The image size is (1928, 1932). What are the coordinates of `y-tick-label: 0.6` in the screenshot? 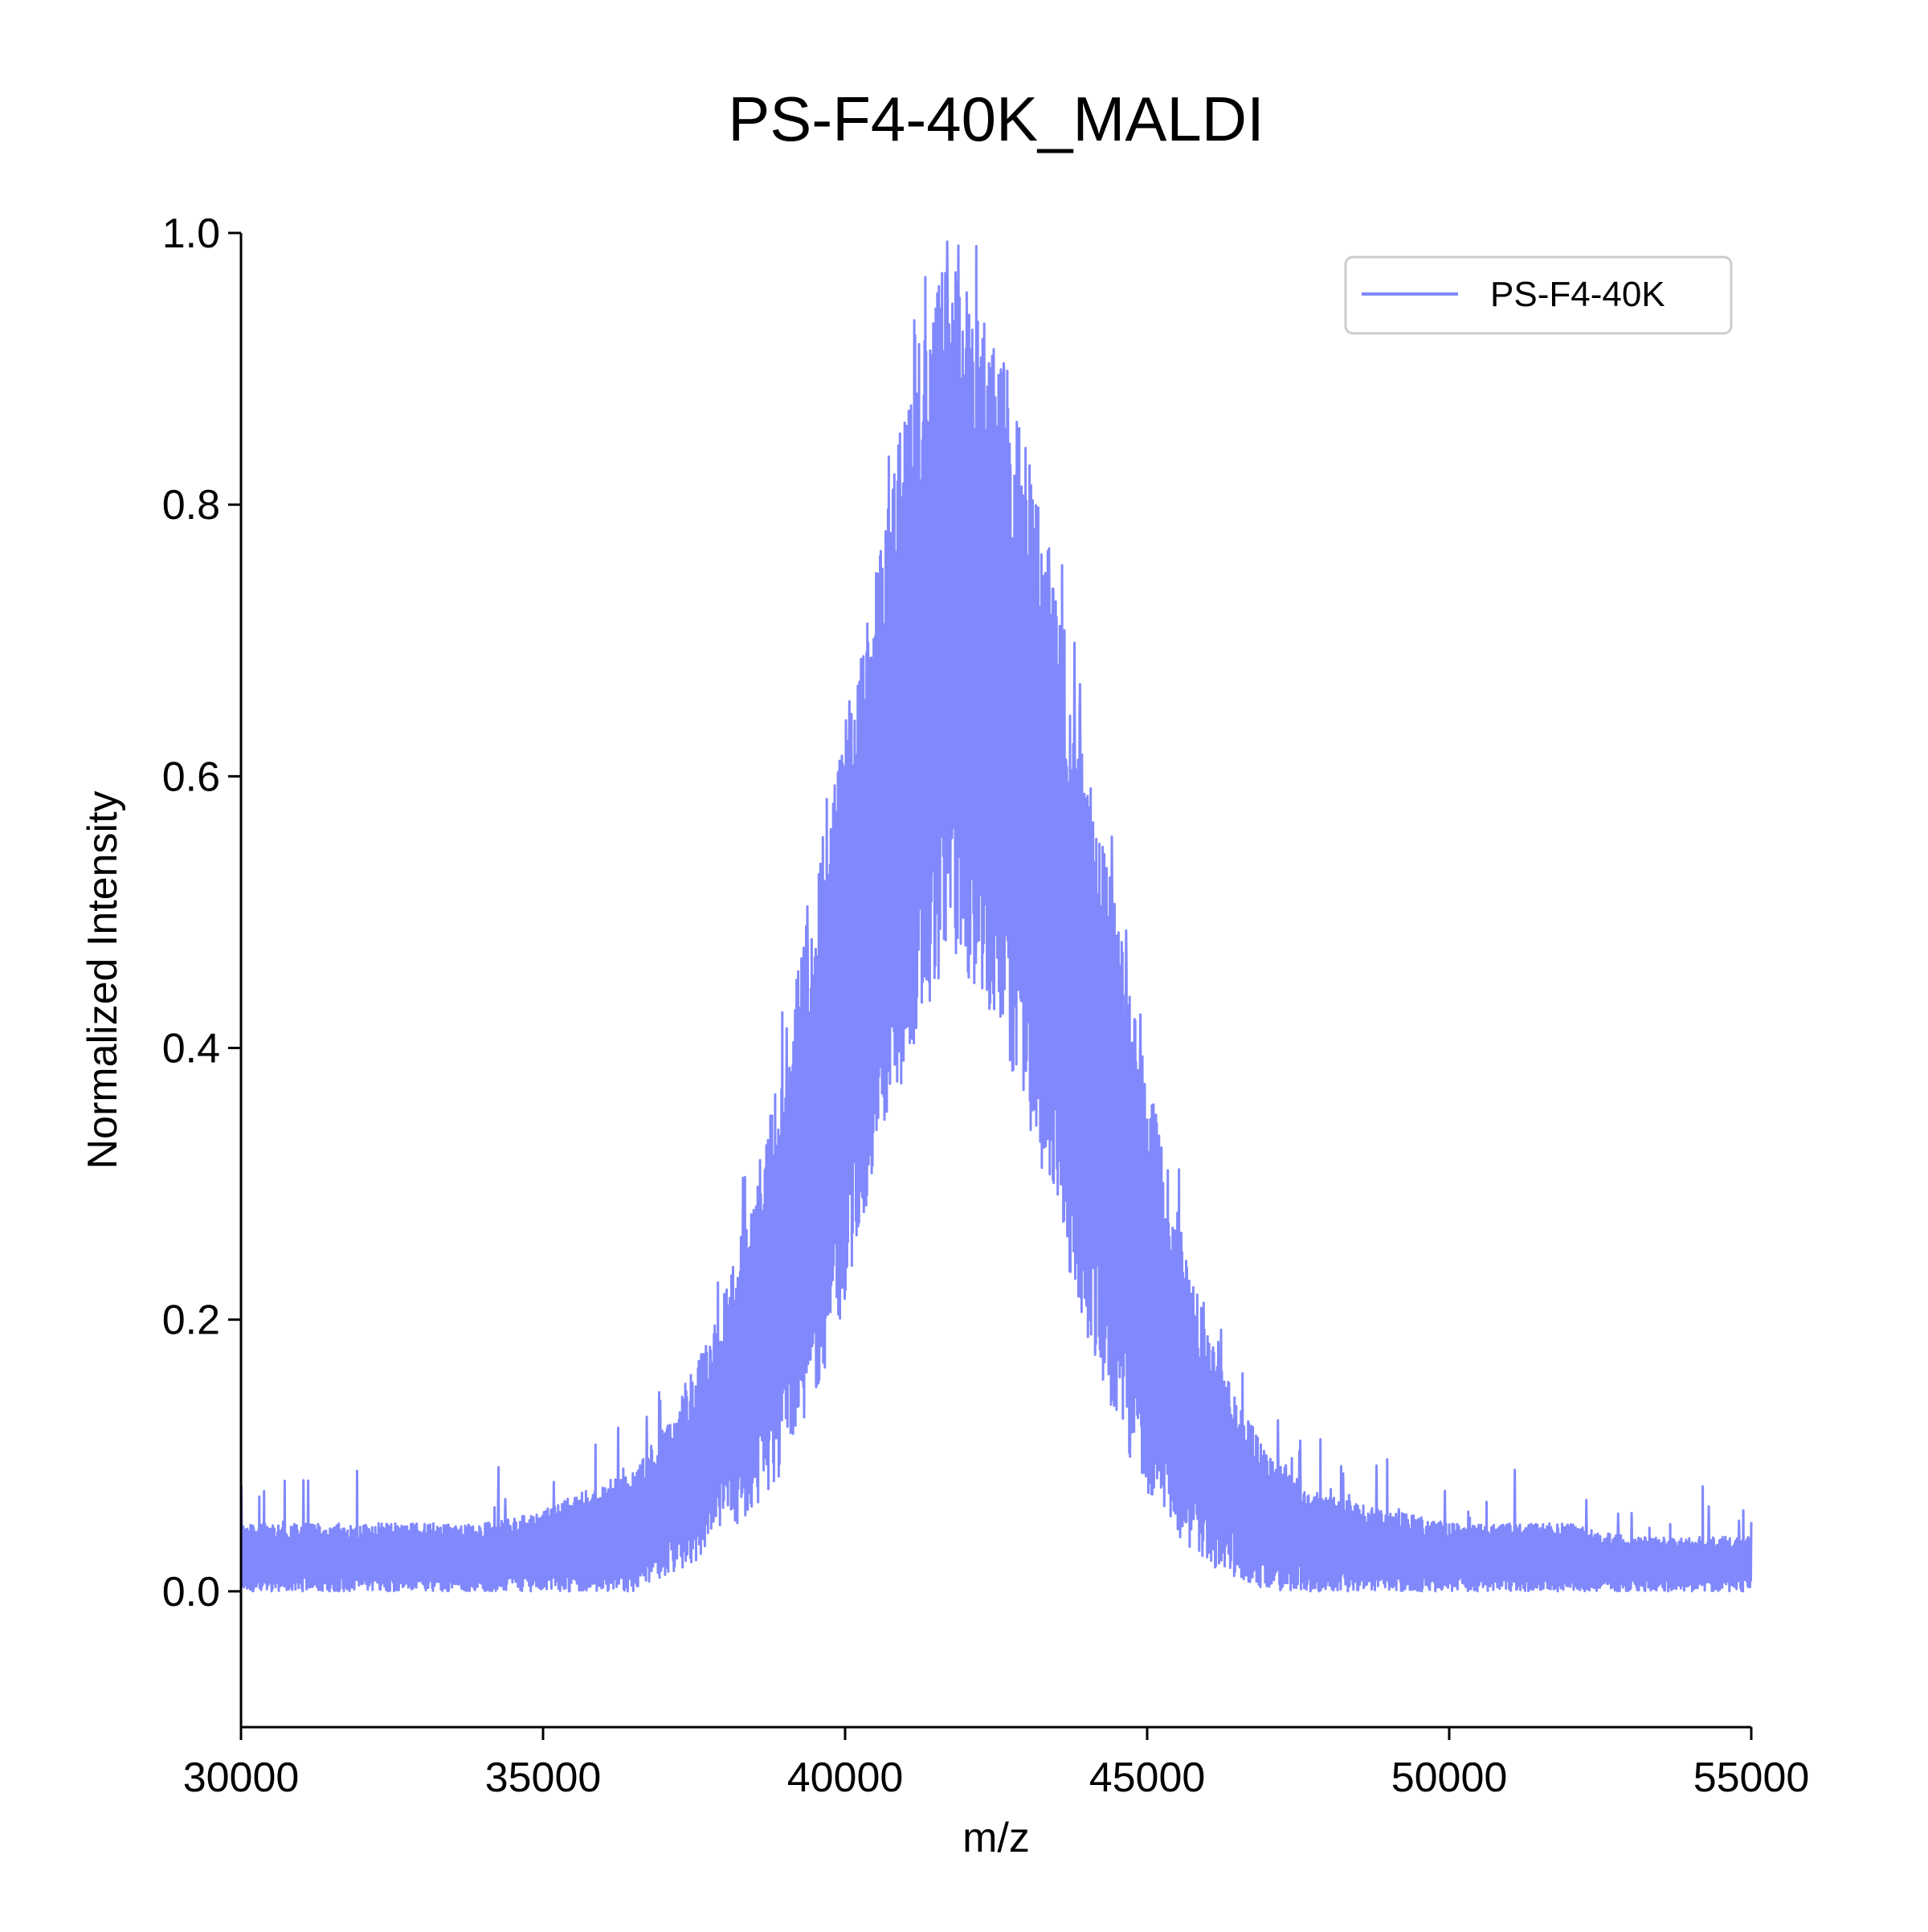 It's located at (191, 777).